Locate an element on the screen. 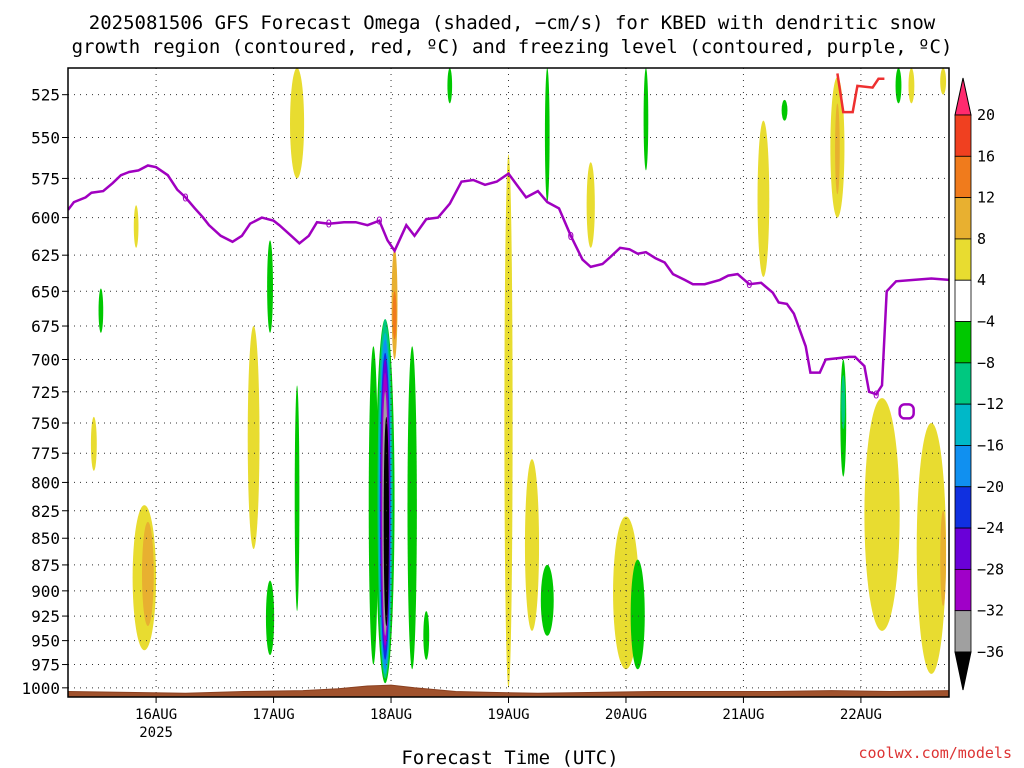 The height and width of the screenshot is (768, 1024). y-tick-label: 950 is located at coordinates (45, 641).